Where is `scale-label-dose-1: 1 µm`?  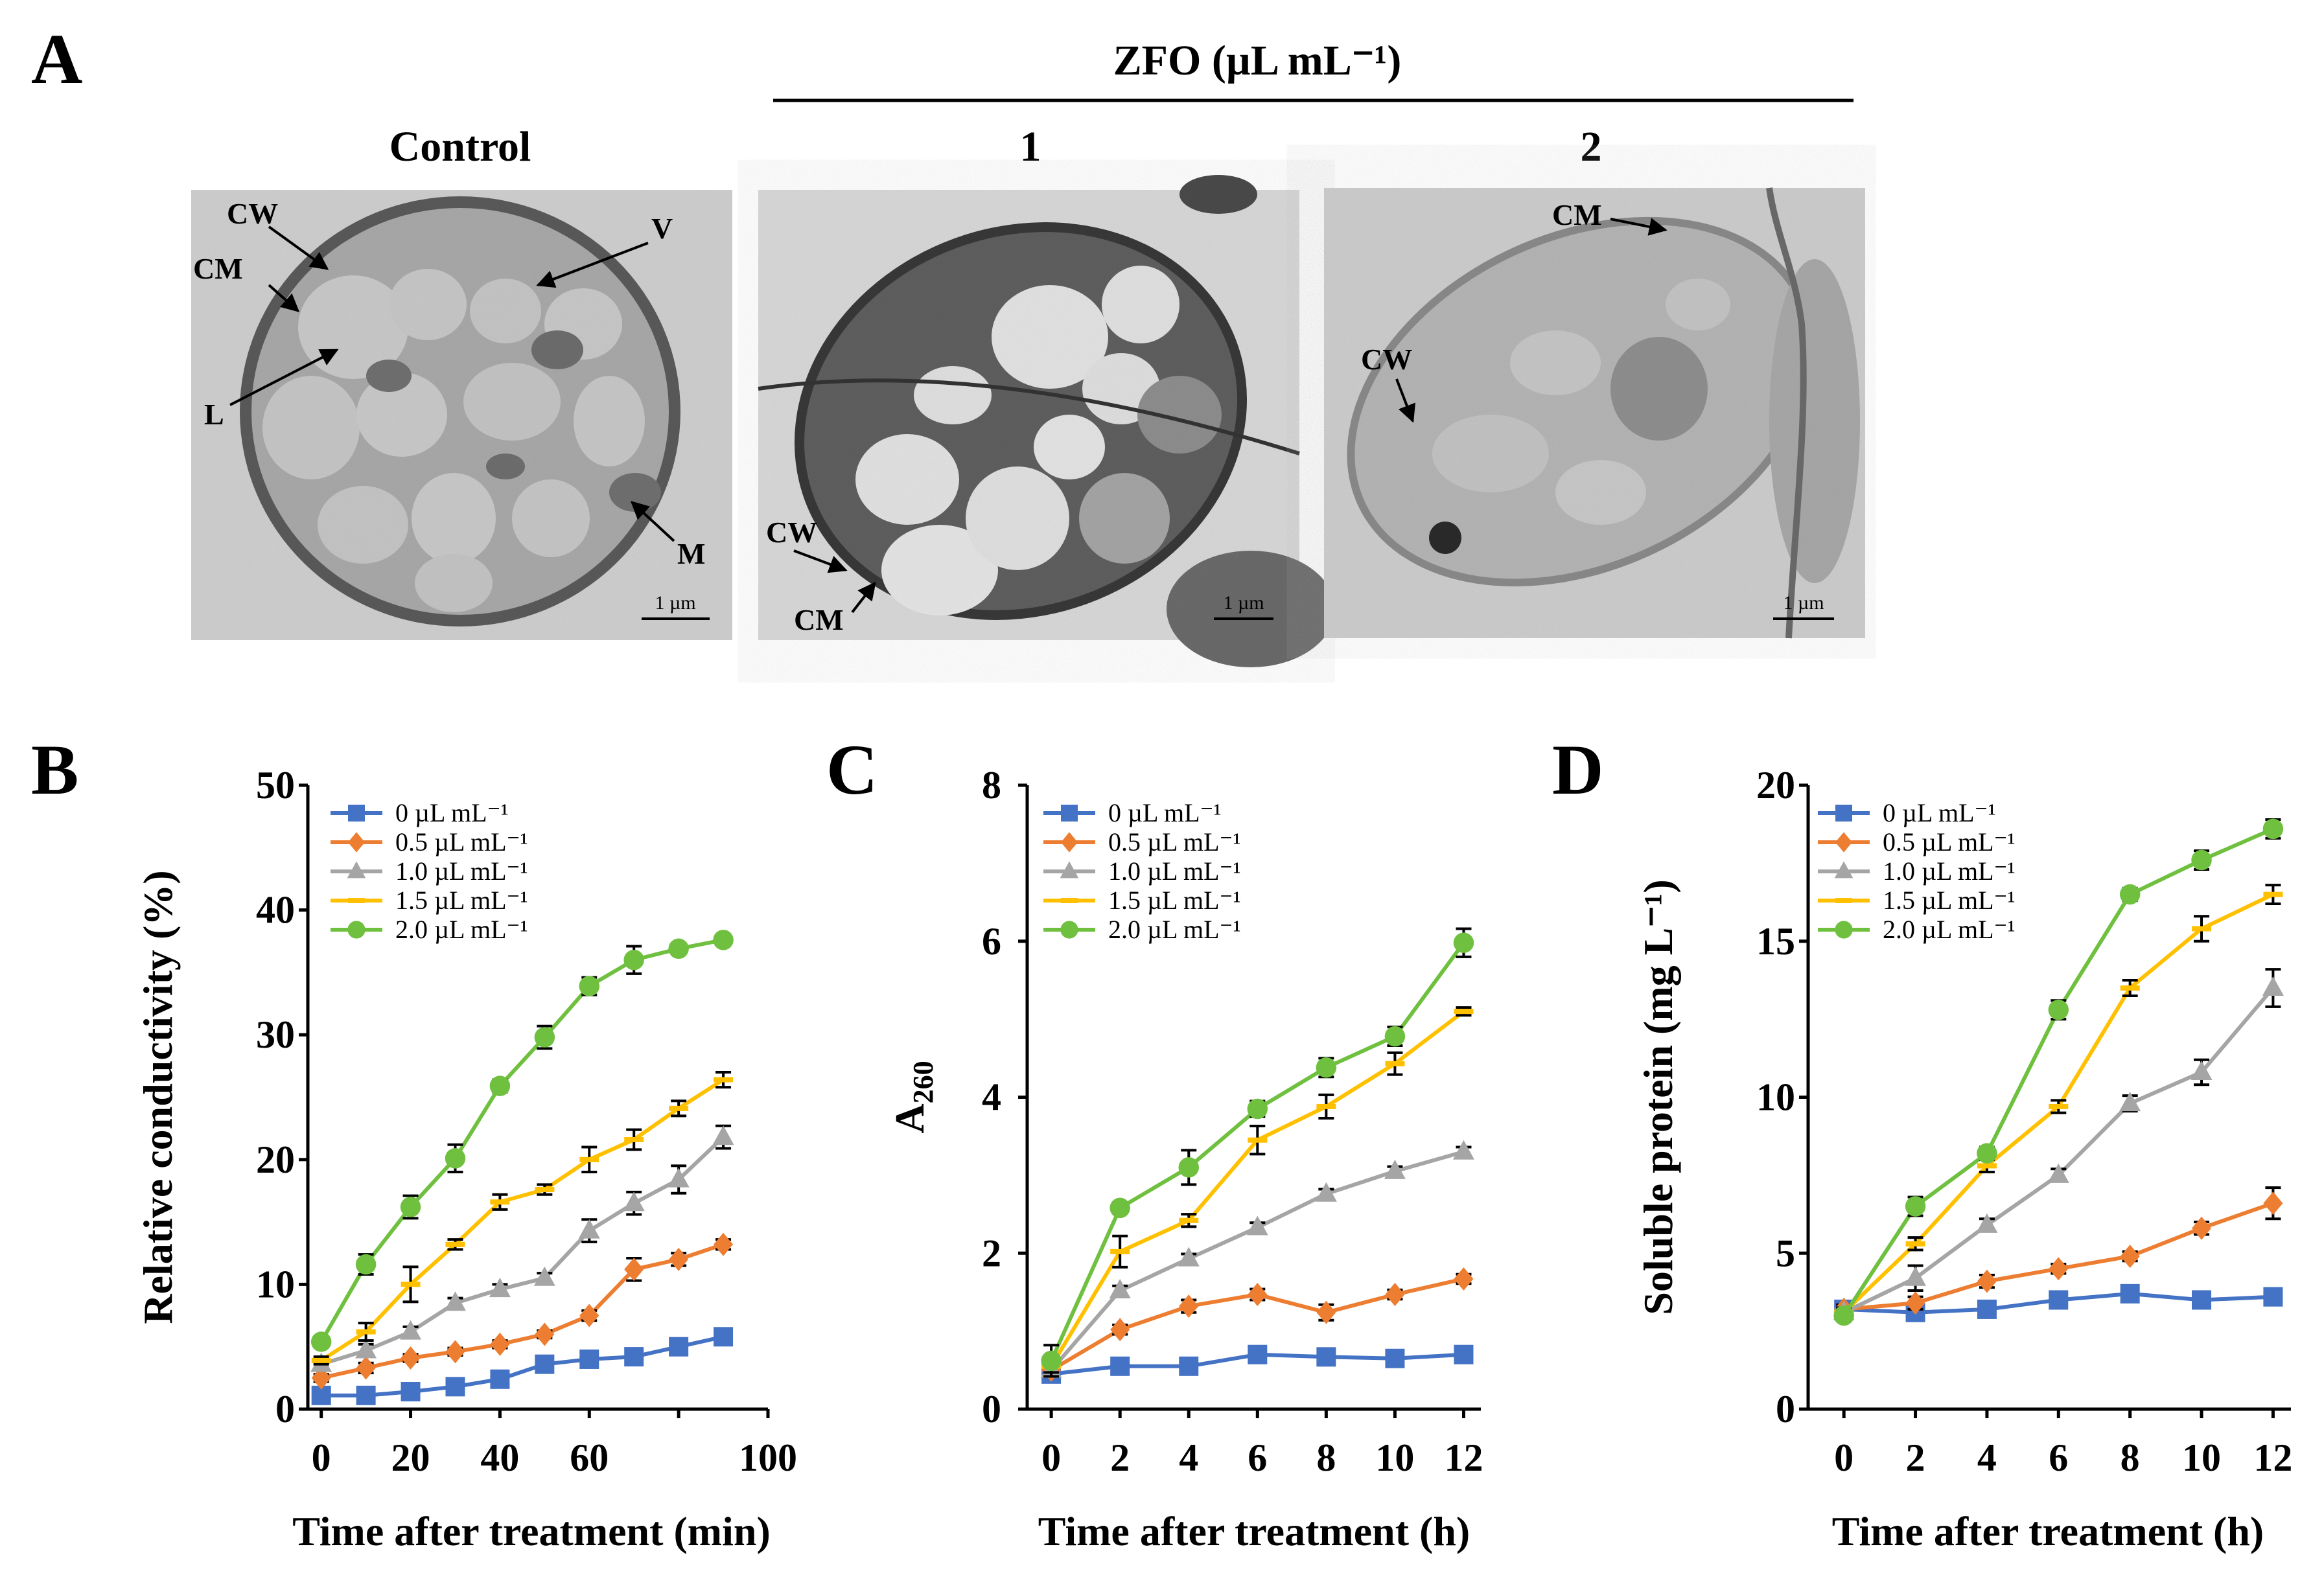 scale-label-dose-1: 1 µm is located at coordinates (1243, 603).